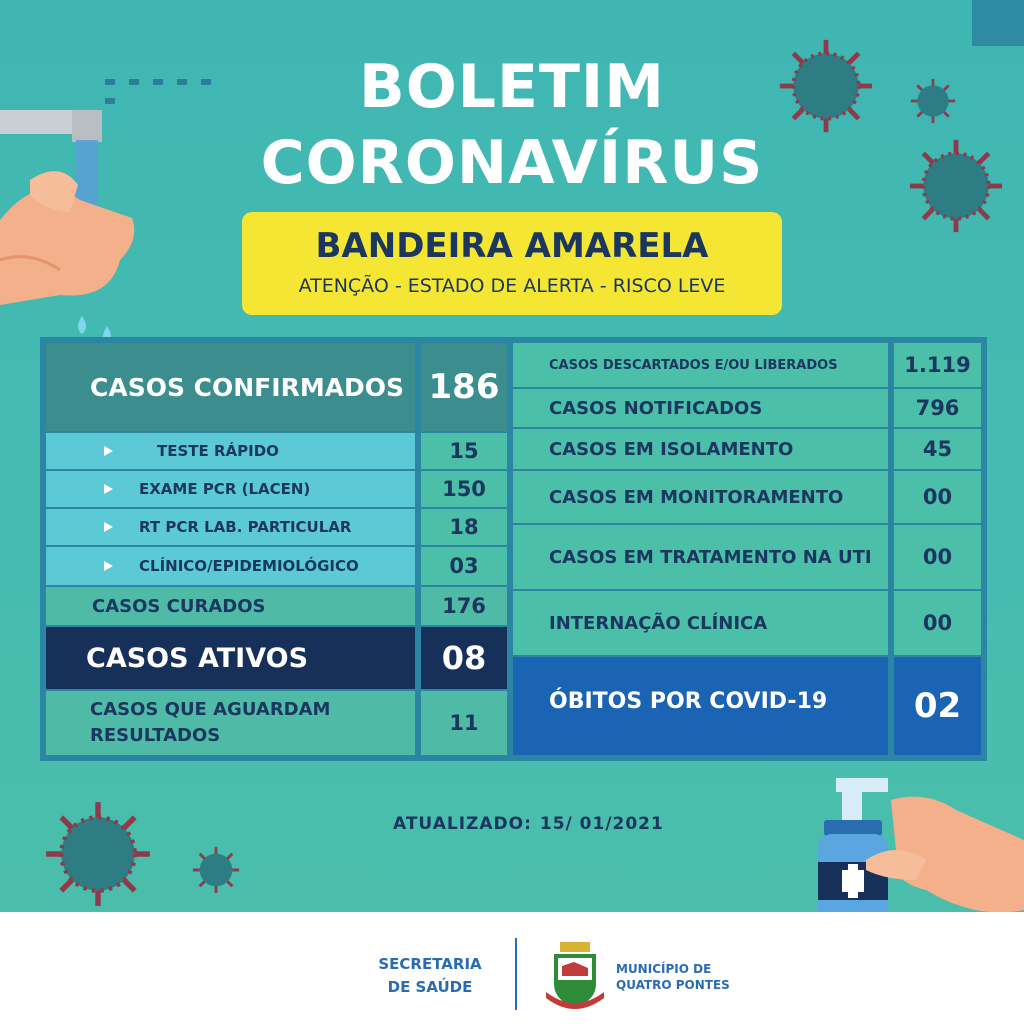 This screenshot has height=1024, width=1024. Describe the element at coordinates (225, 489) in the screenshot. I see `pcr-lacen-label: EXAME PCR (LACEN)` at that location.